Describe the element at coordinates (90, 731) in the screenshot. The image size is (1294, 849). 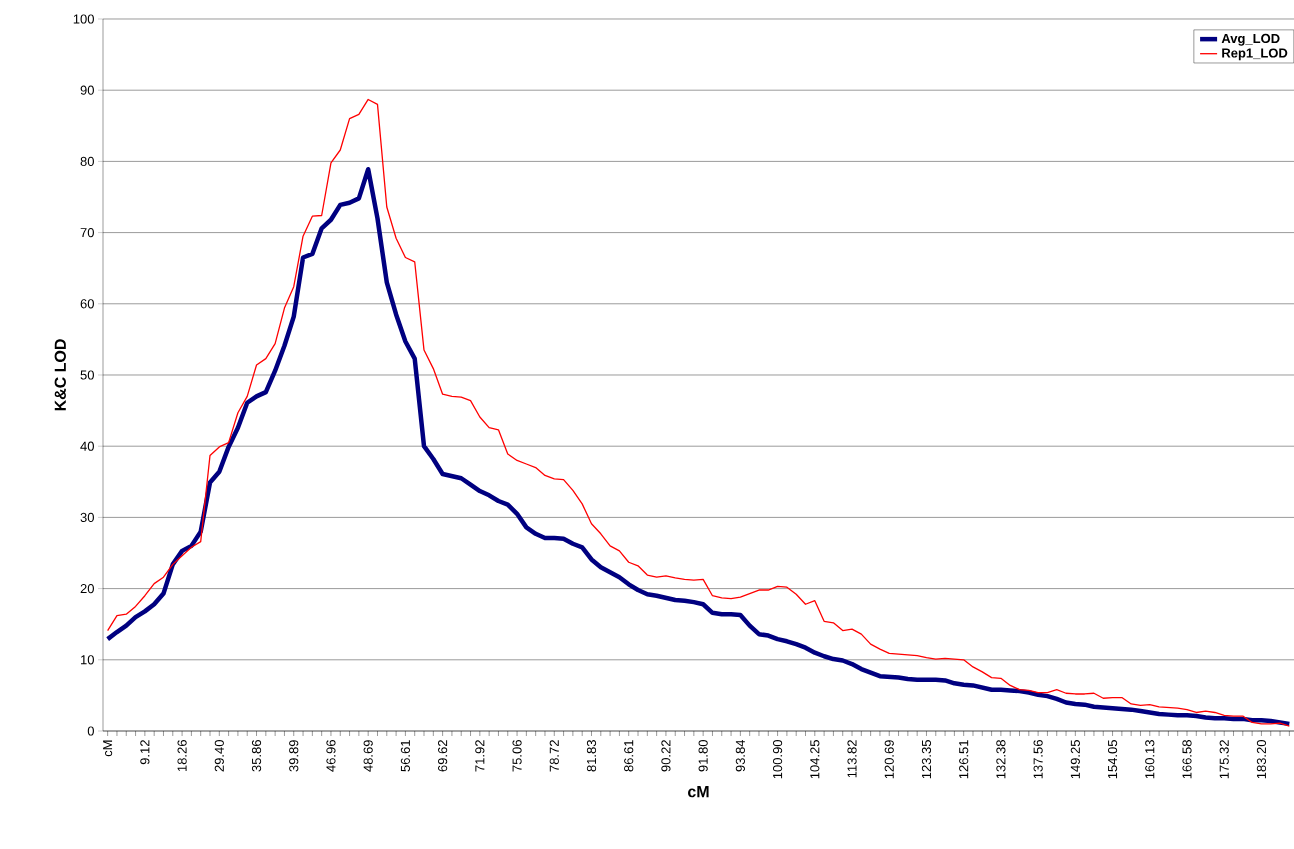
I see `y-tick-label: 0` at that location.